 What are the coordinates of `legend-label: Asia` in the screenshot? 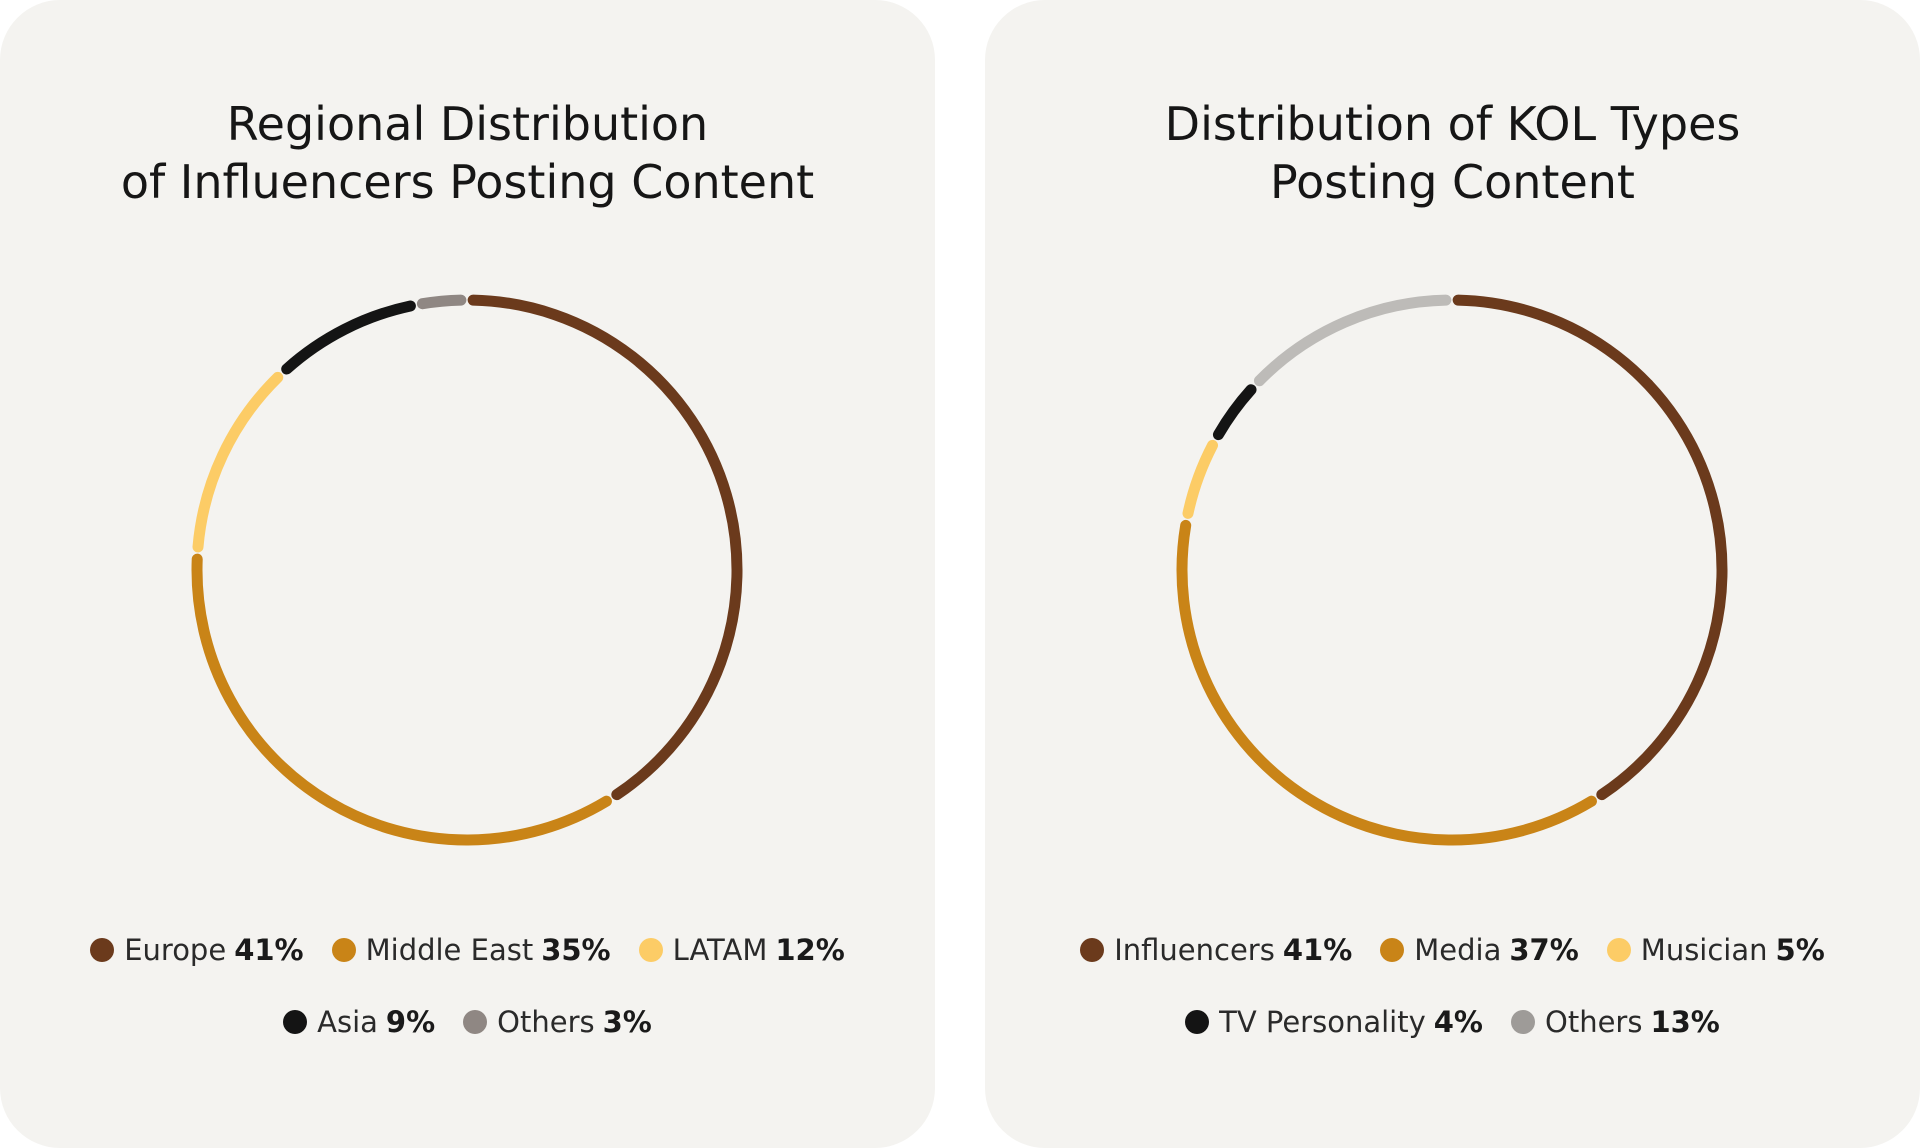 It's located at (347, 1022).